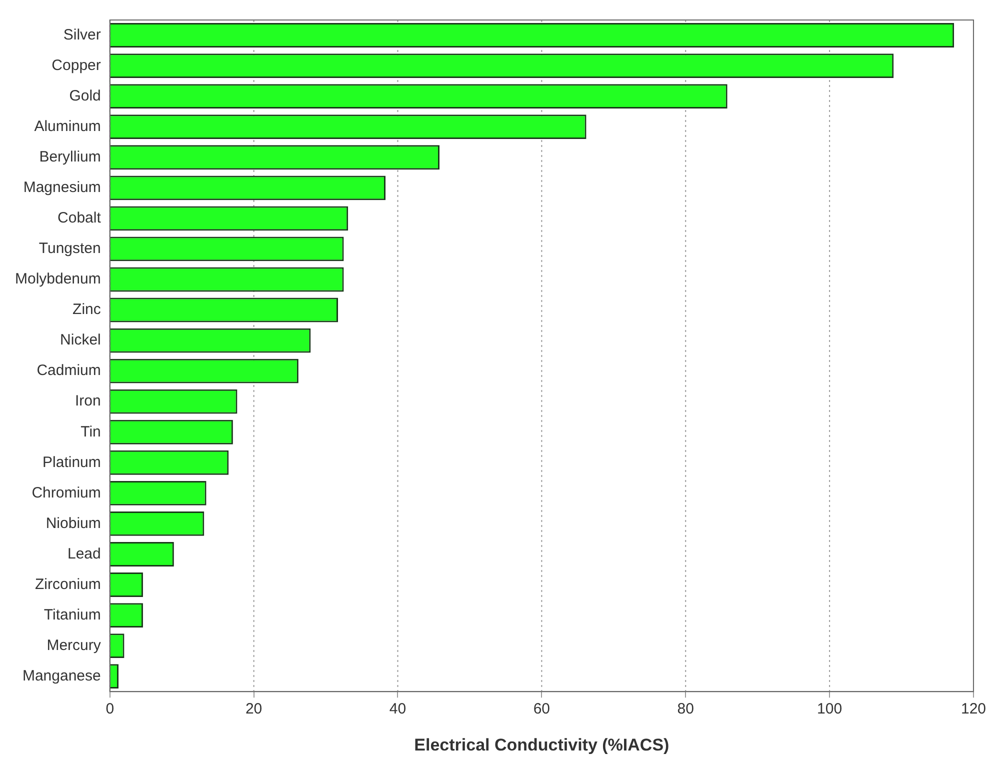 This screenshot has width=997, height=768. Describe the element at coordinates (397, 709) in the screenshot. I see `x-tick-label: 40` at that location.